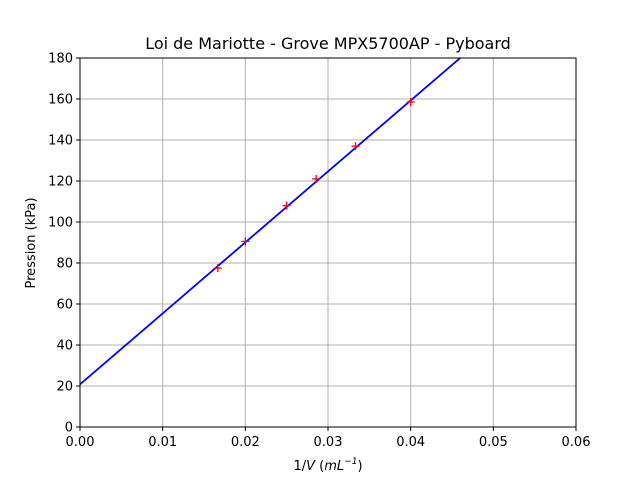 The height and width of the screenshot is (480, 640). What do you see at coordinates (245, 442) in the screenshot?
I see `x-tick-label: 0.02` at bounding box center [245, 442].